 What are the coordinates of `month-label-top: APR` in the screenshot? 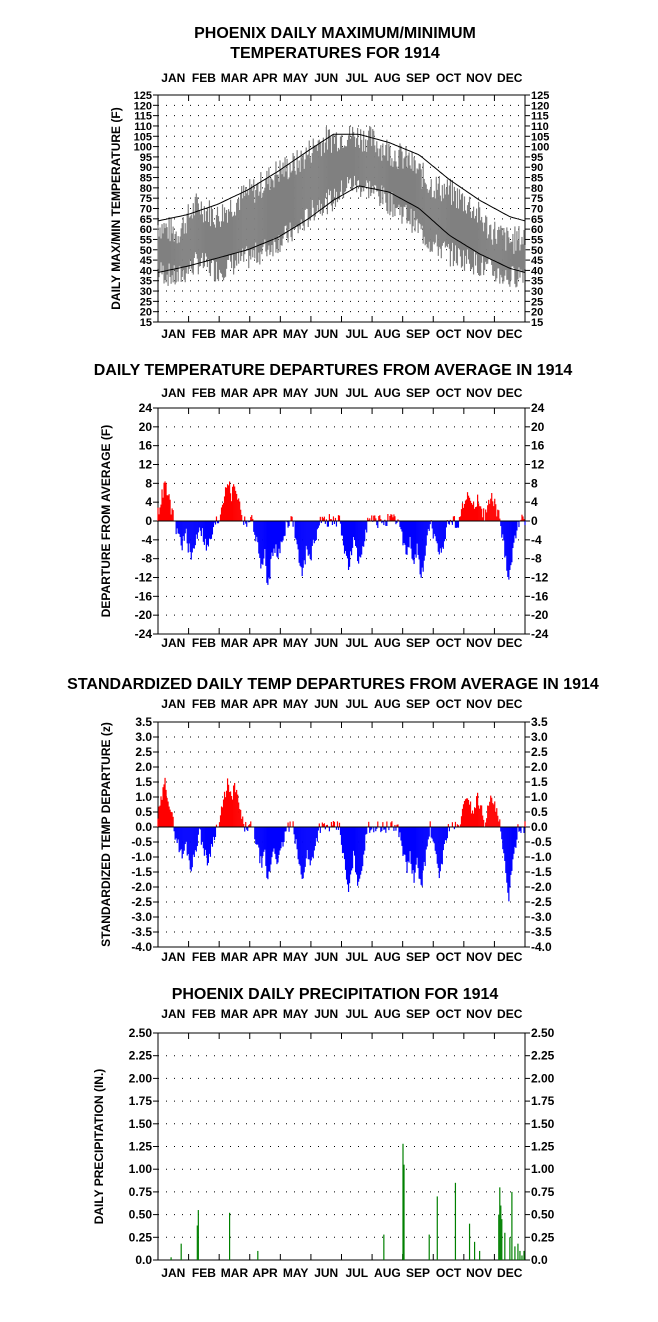 It's located at (265, 78).